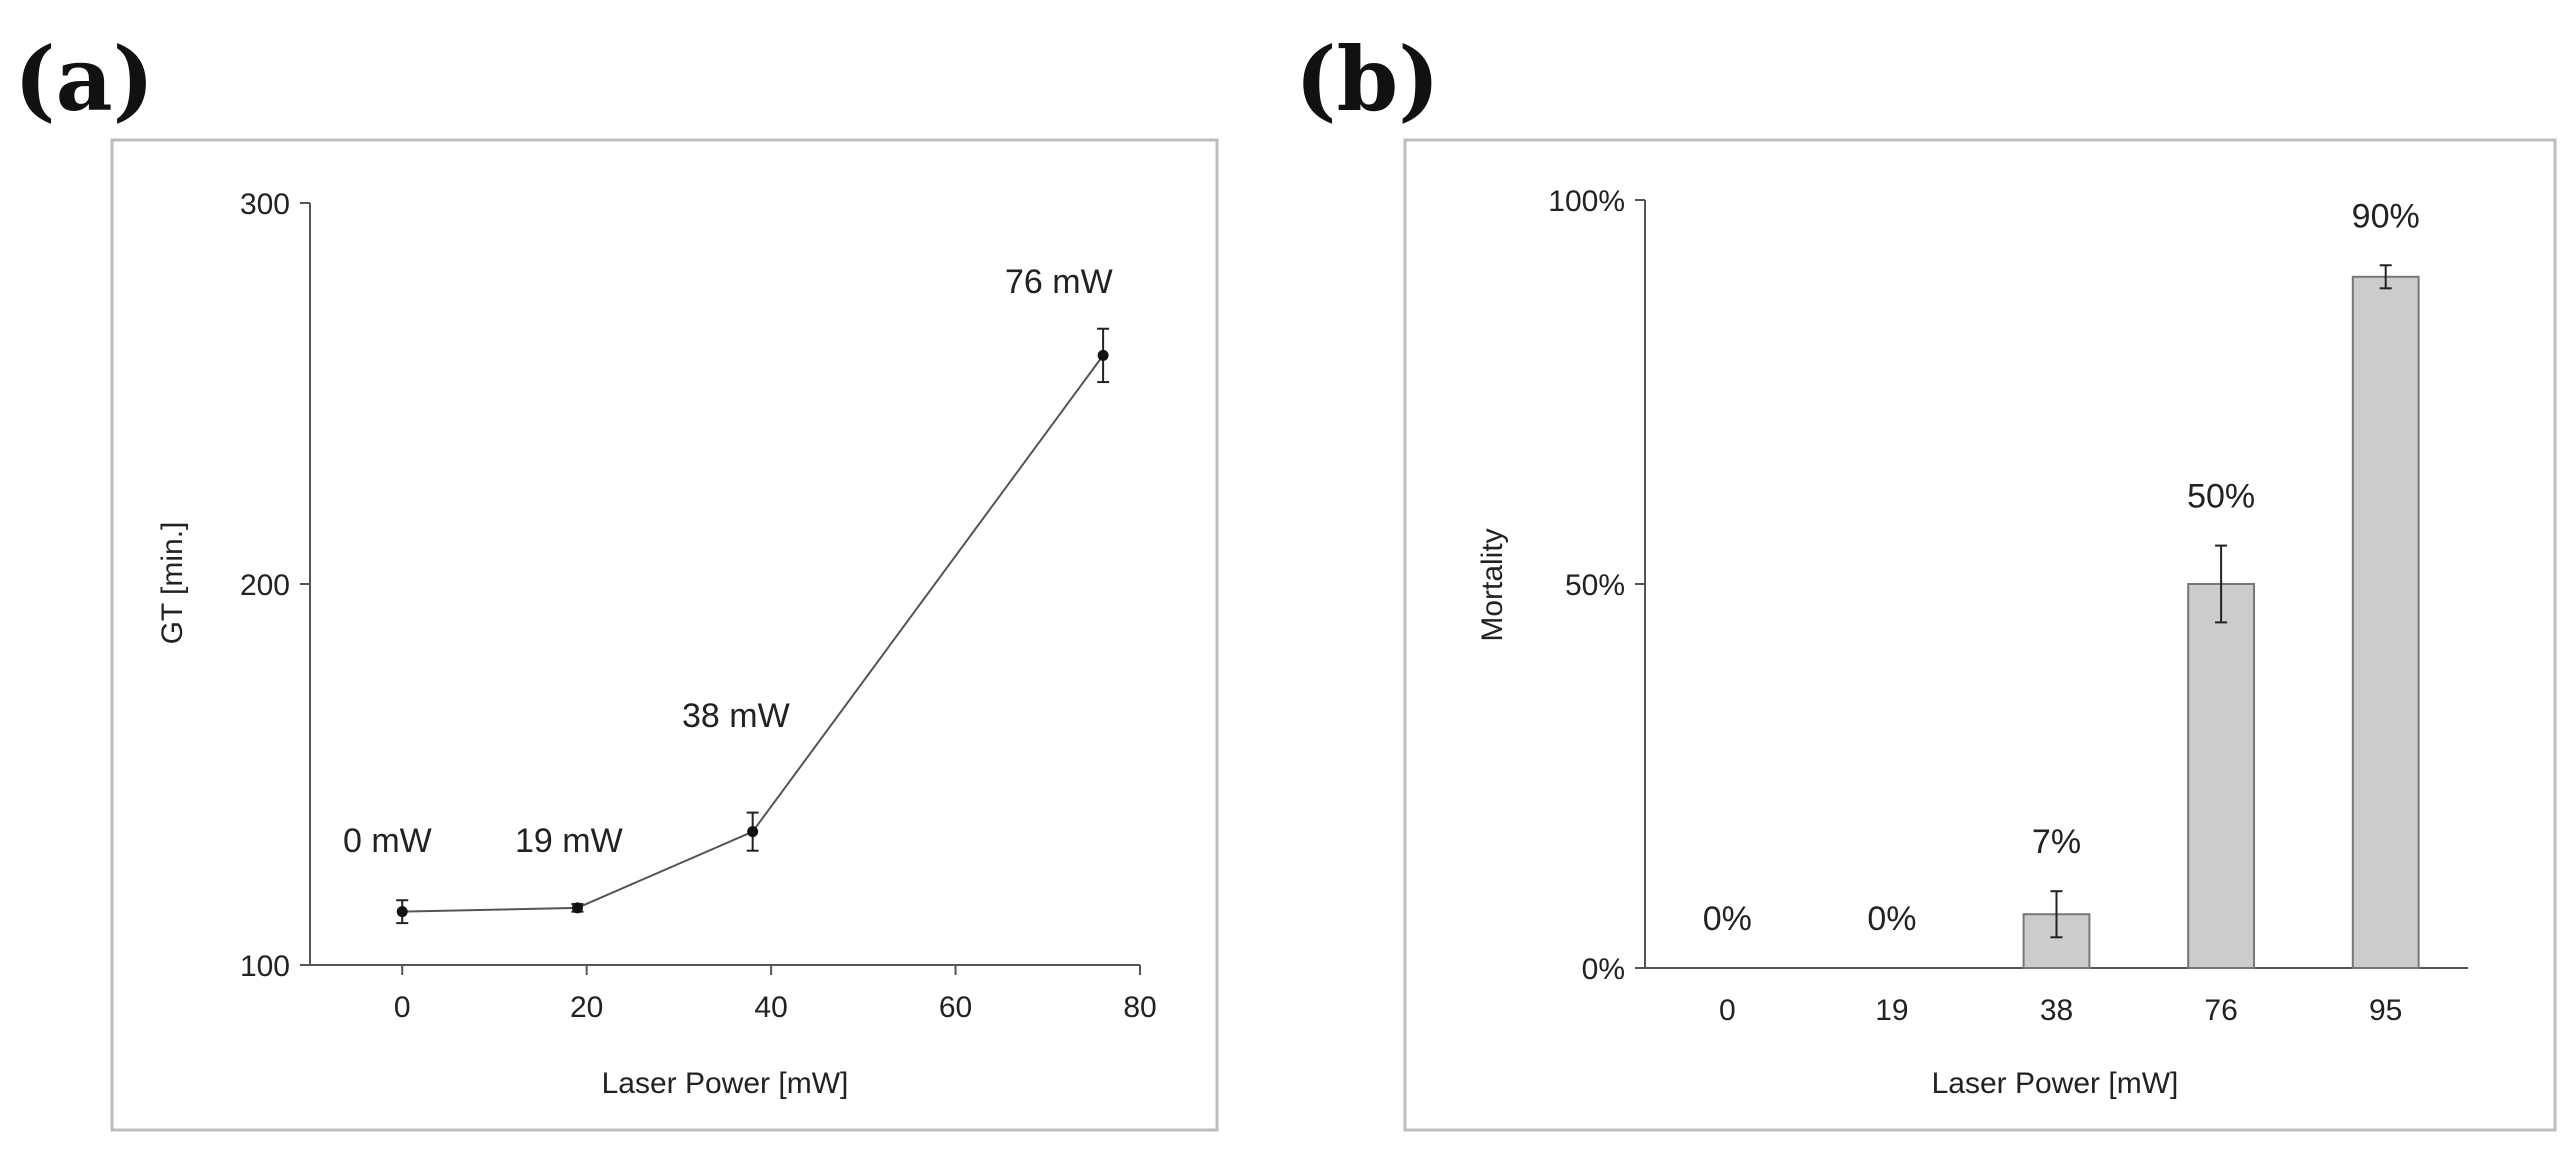 The height and width of the screenshot is (1155, 2572). What do you see at coordinates (1367, 79) in the screenshot?
I see `panel-b-label: (b)` at bounding box center [1367, 79].